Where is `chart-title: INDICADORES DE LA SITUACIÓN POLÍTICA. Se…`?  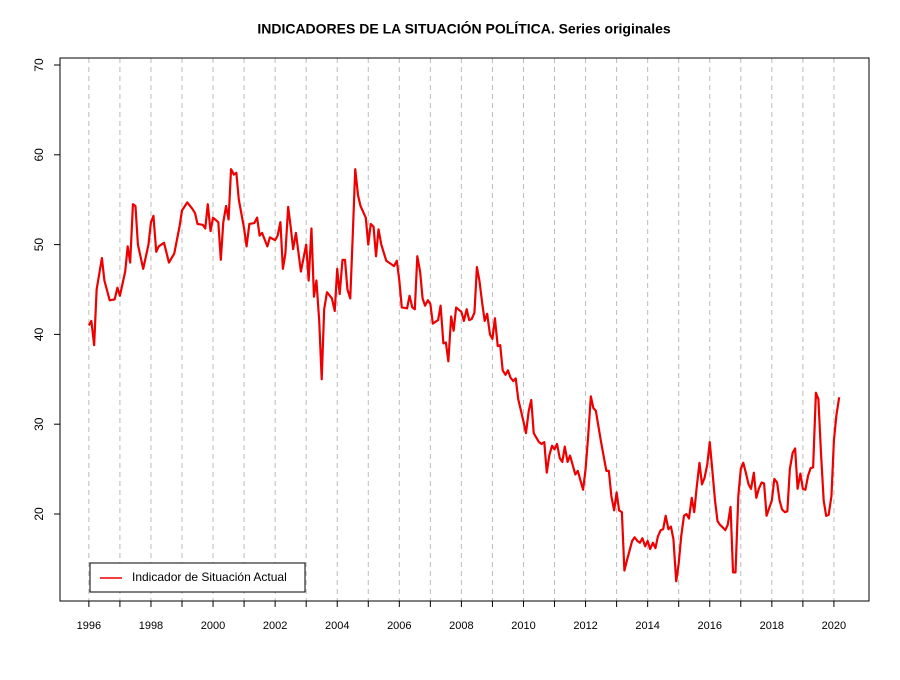 chart-title: INDICADORES DE LA SITUACIÓN POLÍTICA. Se… is located at coordinates (464, 28).